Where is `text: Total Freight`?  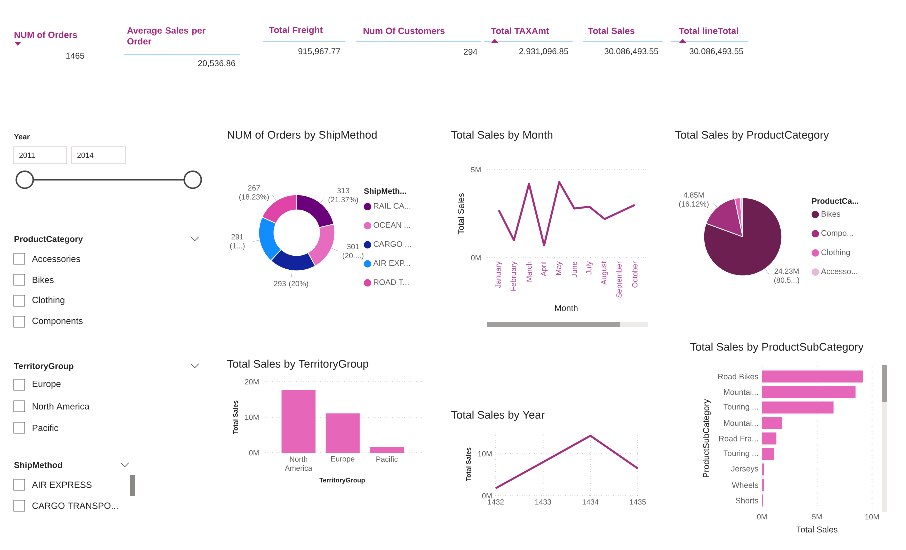 text: Total Freight is located at coordinates (296, 31).